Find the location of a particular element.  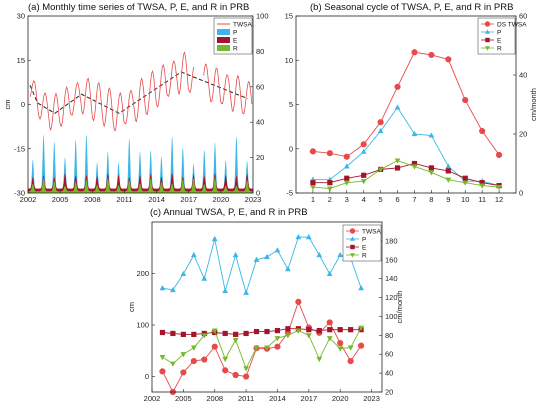

chart-c-ytick-right-label: 160 is located at coordinates (391, 259).